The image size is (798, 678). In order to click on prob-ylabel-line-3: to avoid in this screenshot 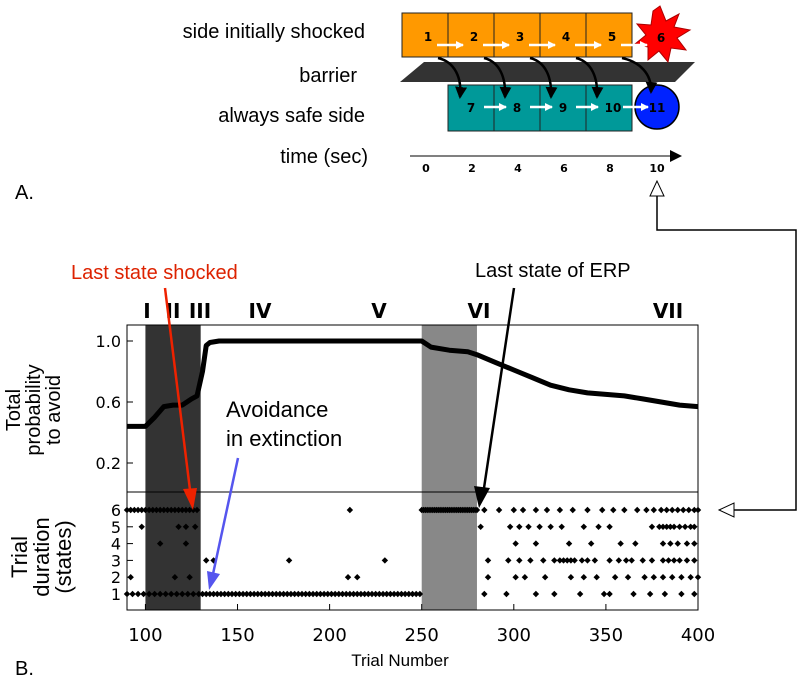, I will do `click(54, 410)`.